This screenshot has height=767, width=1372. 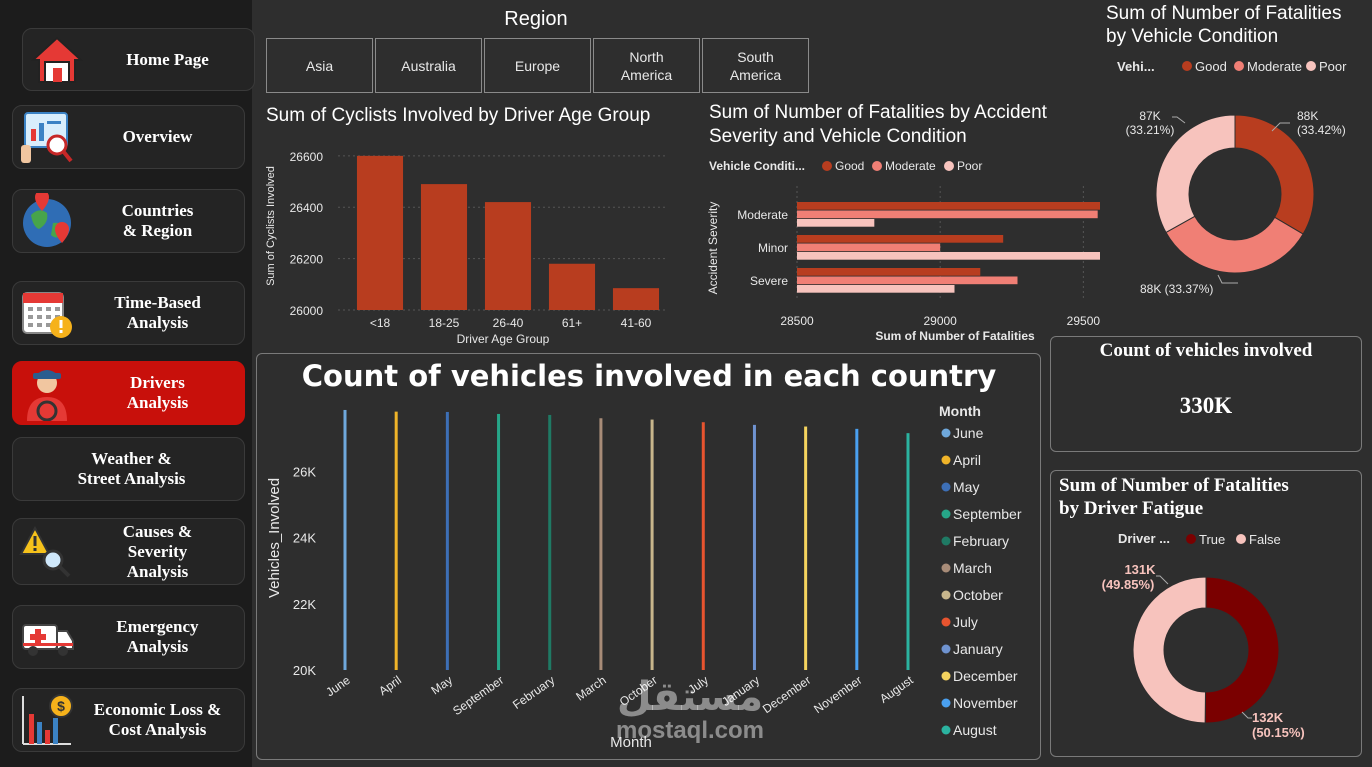 What do you see at coordinates (940, 321) in the screenshot?
I see `x-tick-label: 29000` at bounding box center [940, 321].